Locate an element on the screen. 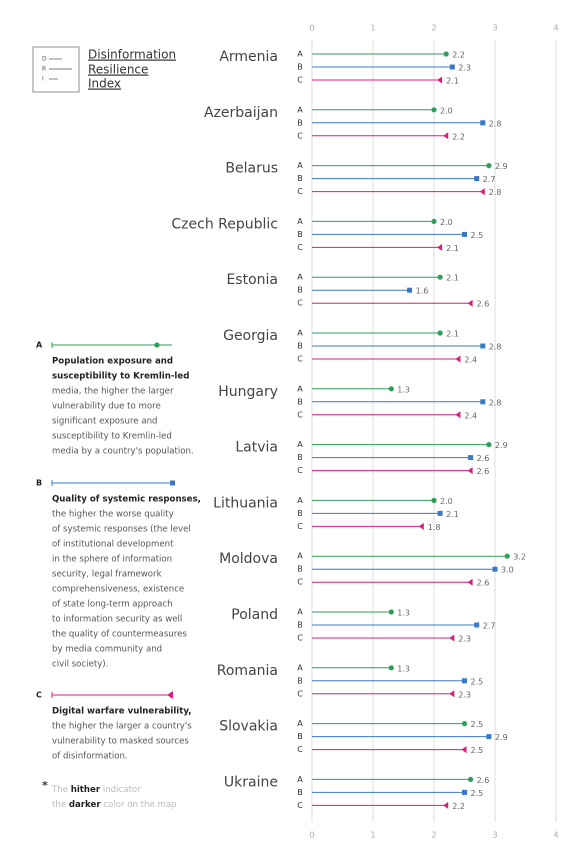 The image size is (579, 856). x-tick-label: 2 is located at coordinates (433, 28).